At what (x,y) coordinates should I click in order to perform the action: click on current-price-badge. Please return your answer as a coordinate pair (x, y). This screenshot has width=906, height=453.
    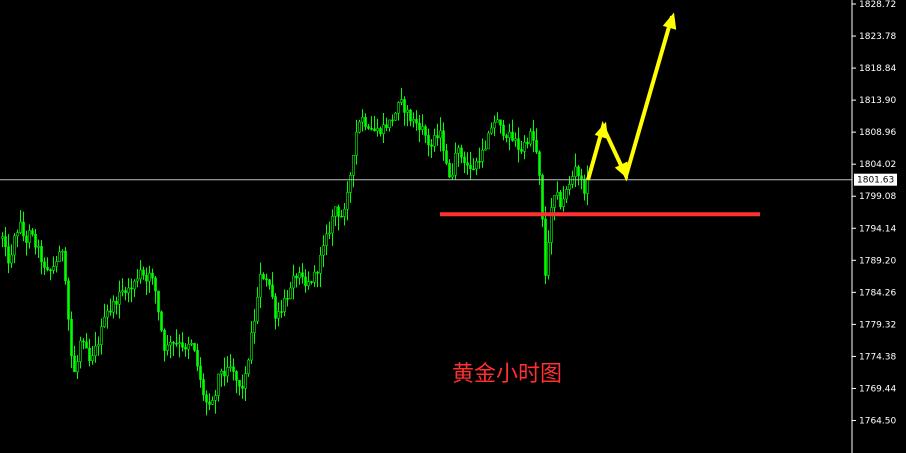
    Looking at the image, I should click on (875, 179).